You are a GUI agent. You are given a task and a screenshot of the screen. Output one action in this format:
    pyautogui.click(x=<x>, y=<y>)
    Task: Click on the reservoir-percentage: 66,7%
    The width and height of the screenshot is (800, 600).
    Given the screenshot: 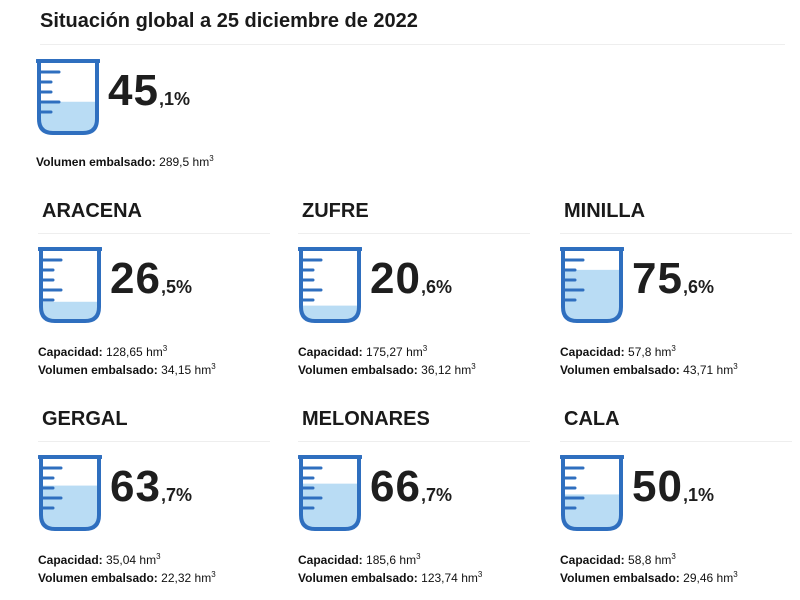 What is the action you would take?
    pyautogui.click(x=411, y=487)
    